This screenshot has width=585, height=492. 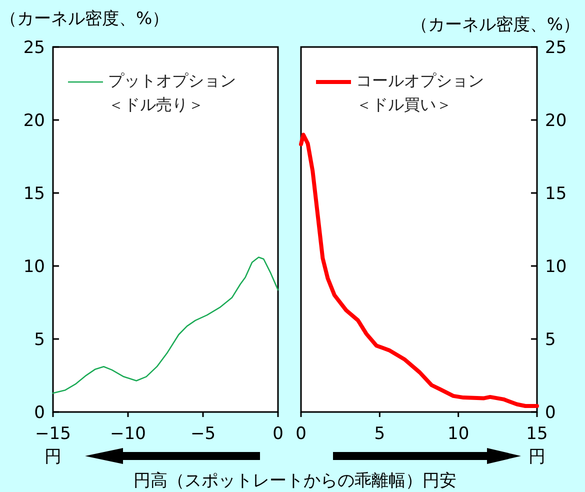 I want to click on x-tick-label: −10, so click(x=128, y=434).